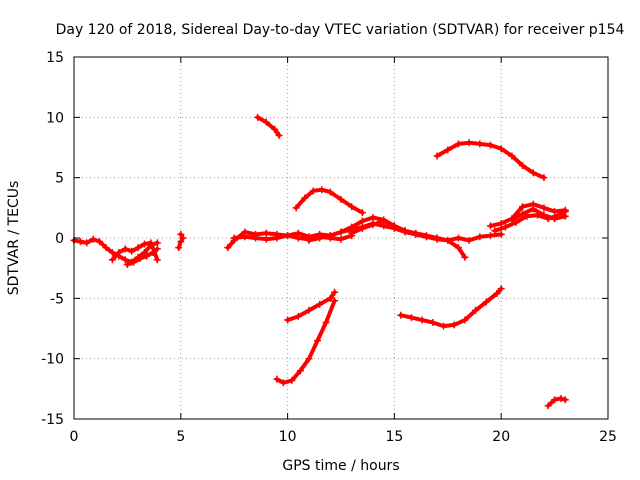  Describe the element at coordinates (394, 437) in the screenshot. I see `x-tick-label: 15` at that location.